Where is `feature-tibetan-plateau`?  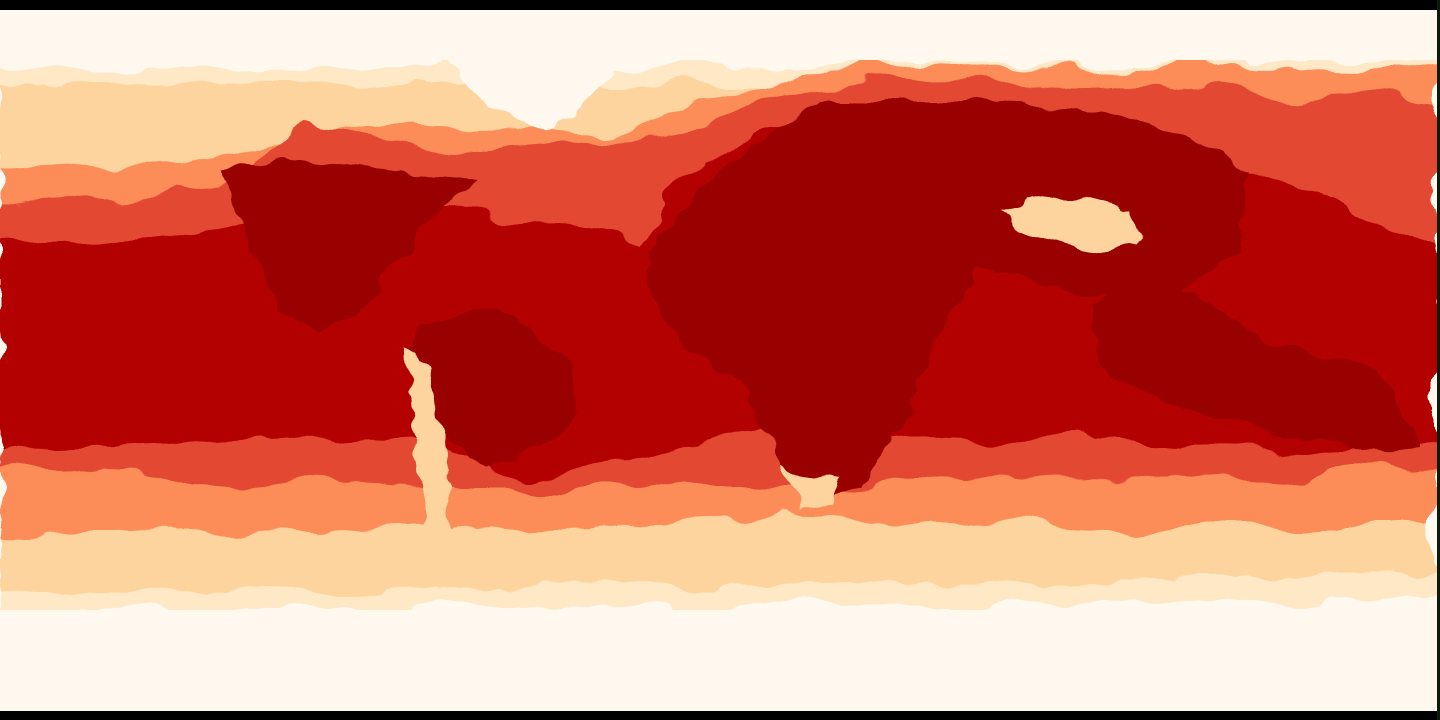
feature-tibetan-plateau is located at coordinates (1070, 222).